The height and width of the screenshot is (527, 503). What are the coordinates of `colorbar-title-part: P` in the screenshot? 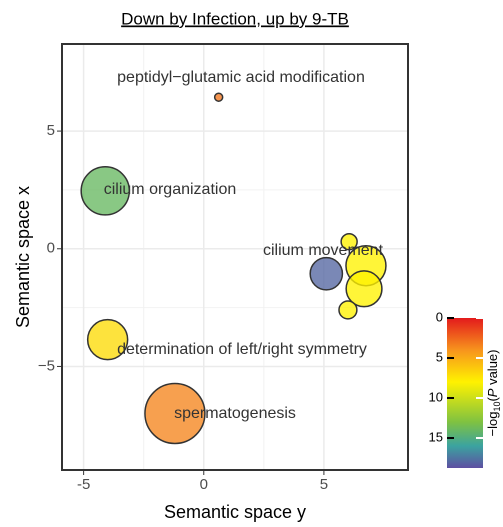 It's located at (492, 392).